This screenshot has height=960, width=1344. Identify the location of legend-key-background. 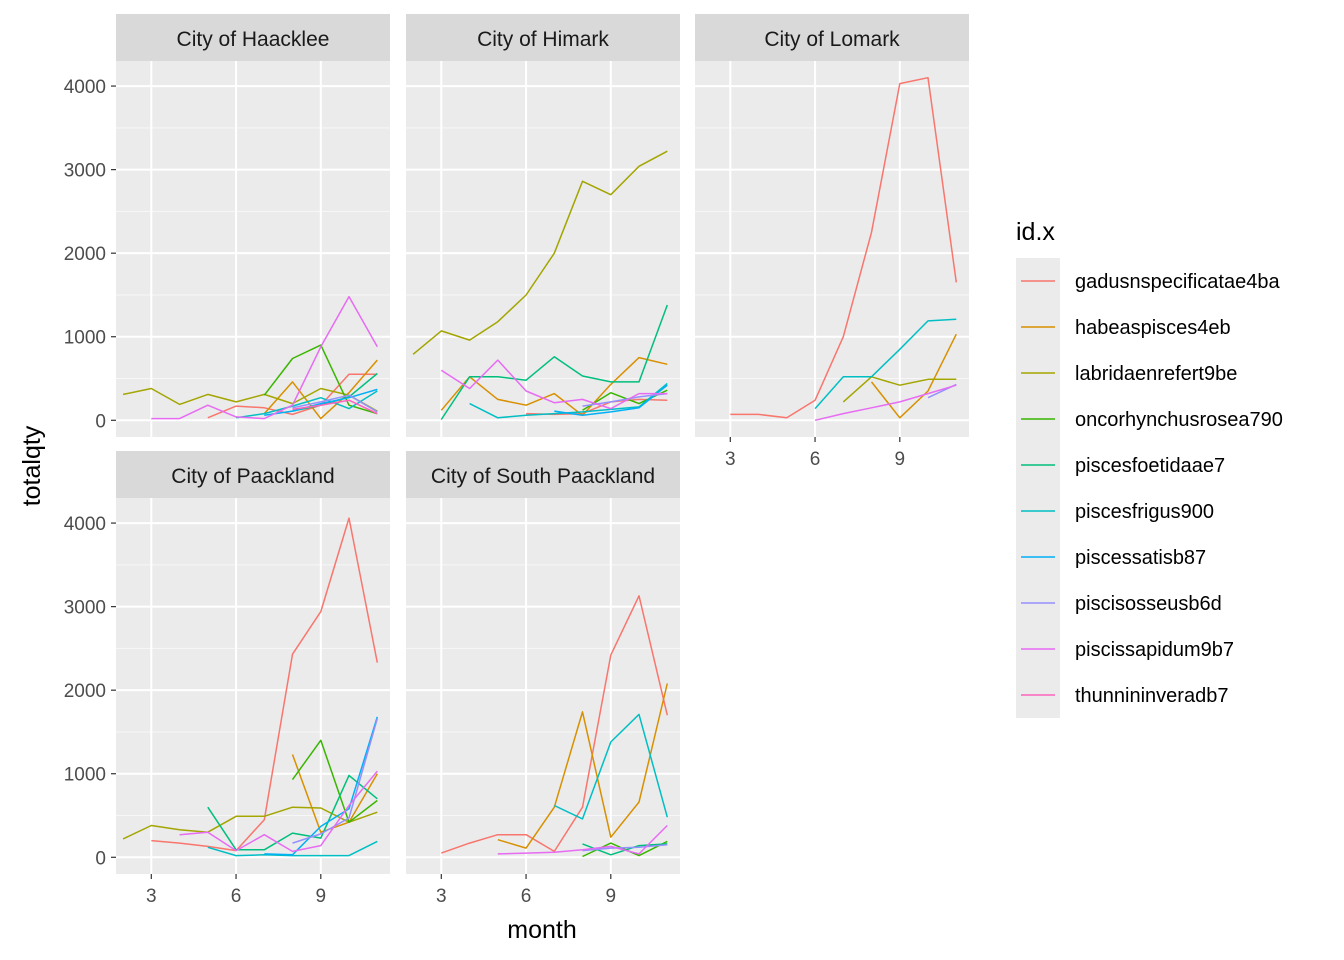
(1038, 488).